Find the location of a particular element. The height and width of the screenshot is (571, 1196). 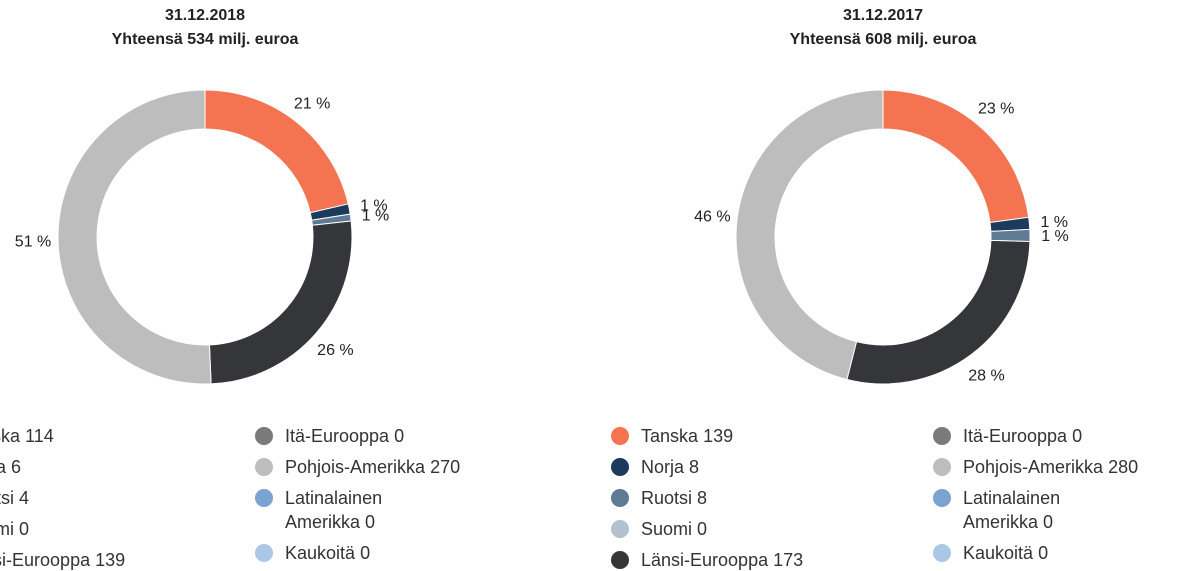

legend-value: 173 is located at coordinates (788, 560).